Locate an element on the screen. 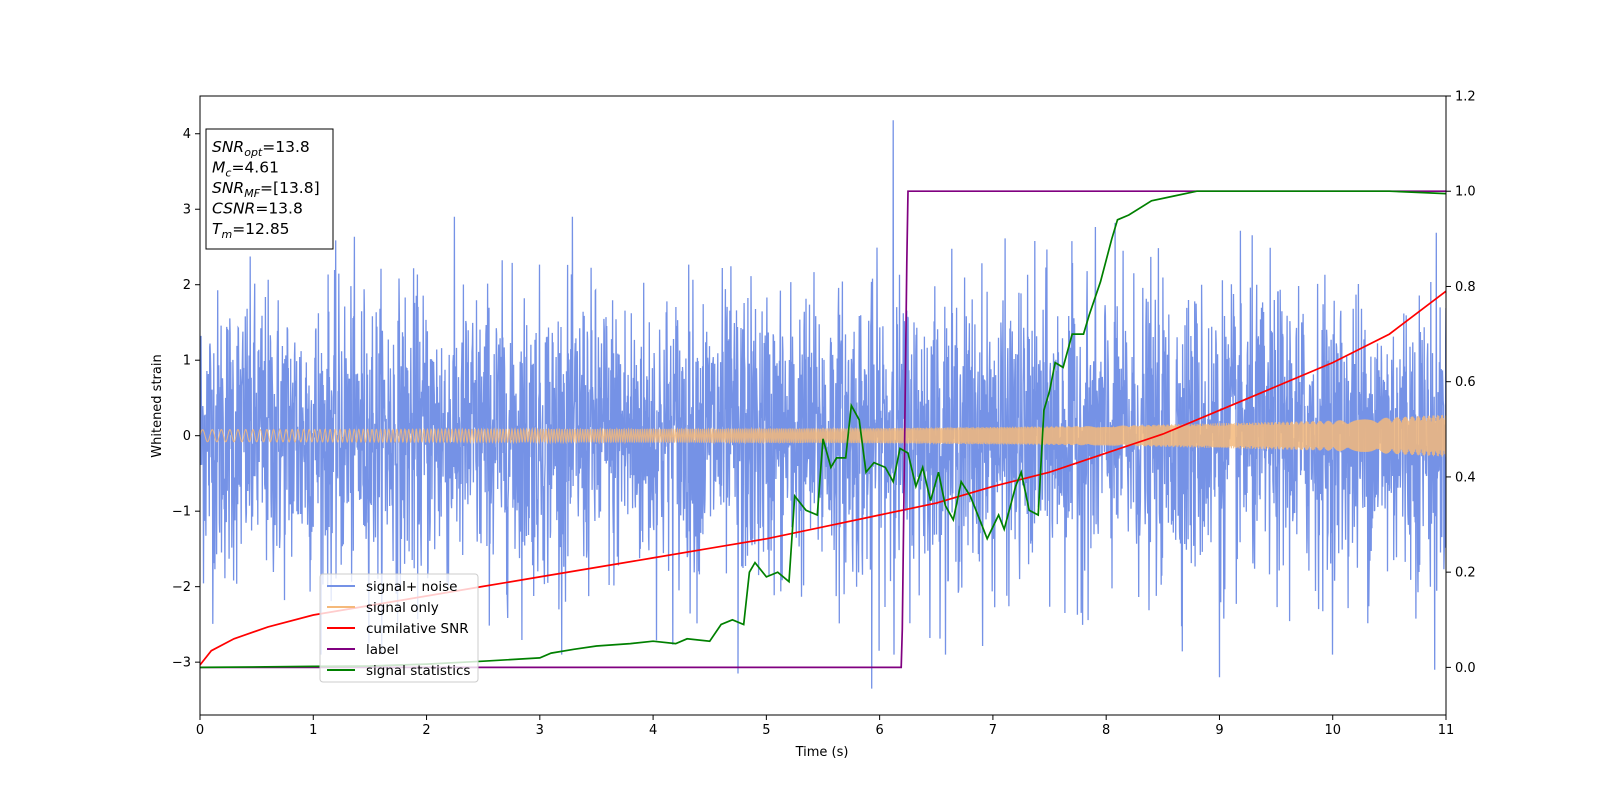 The image size is (1600, 800). y-axis-left: −3 −2 −1 0 1 2 3 4 is located at coordinates (186, 399).